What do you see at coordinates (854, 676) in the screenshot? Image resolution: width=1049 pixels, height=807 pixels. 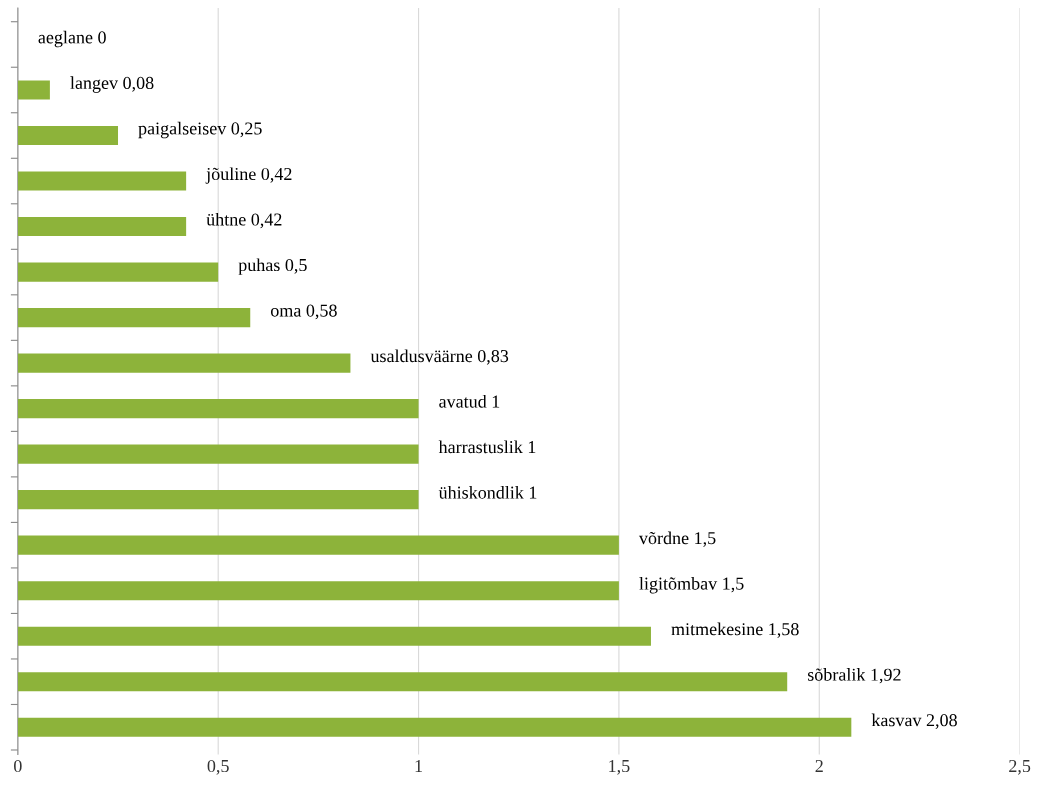 I see `category-label: sõbralik 1,92` at bounding box center [854, 676].